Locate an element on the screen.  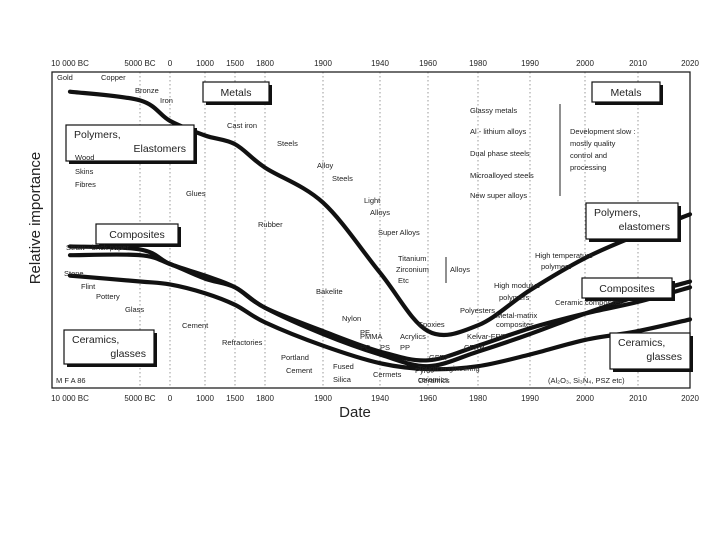
ceramics-left-box: Ceramics, glasses is located at coordinates (110, 348).